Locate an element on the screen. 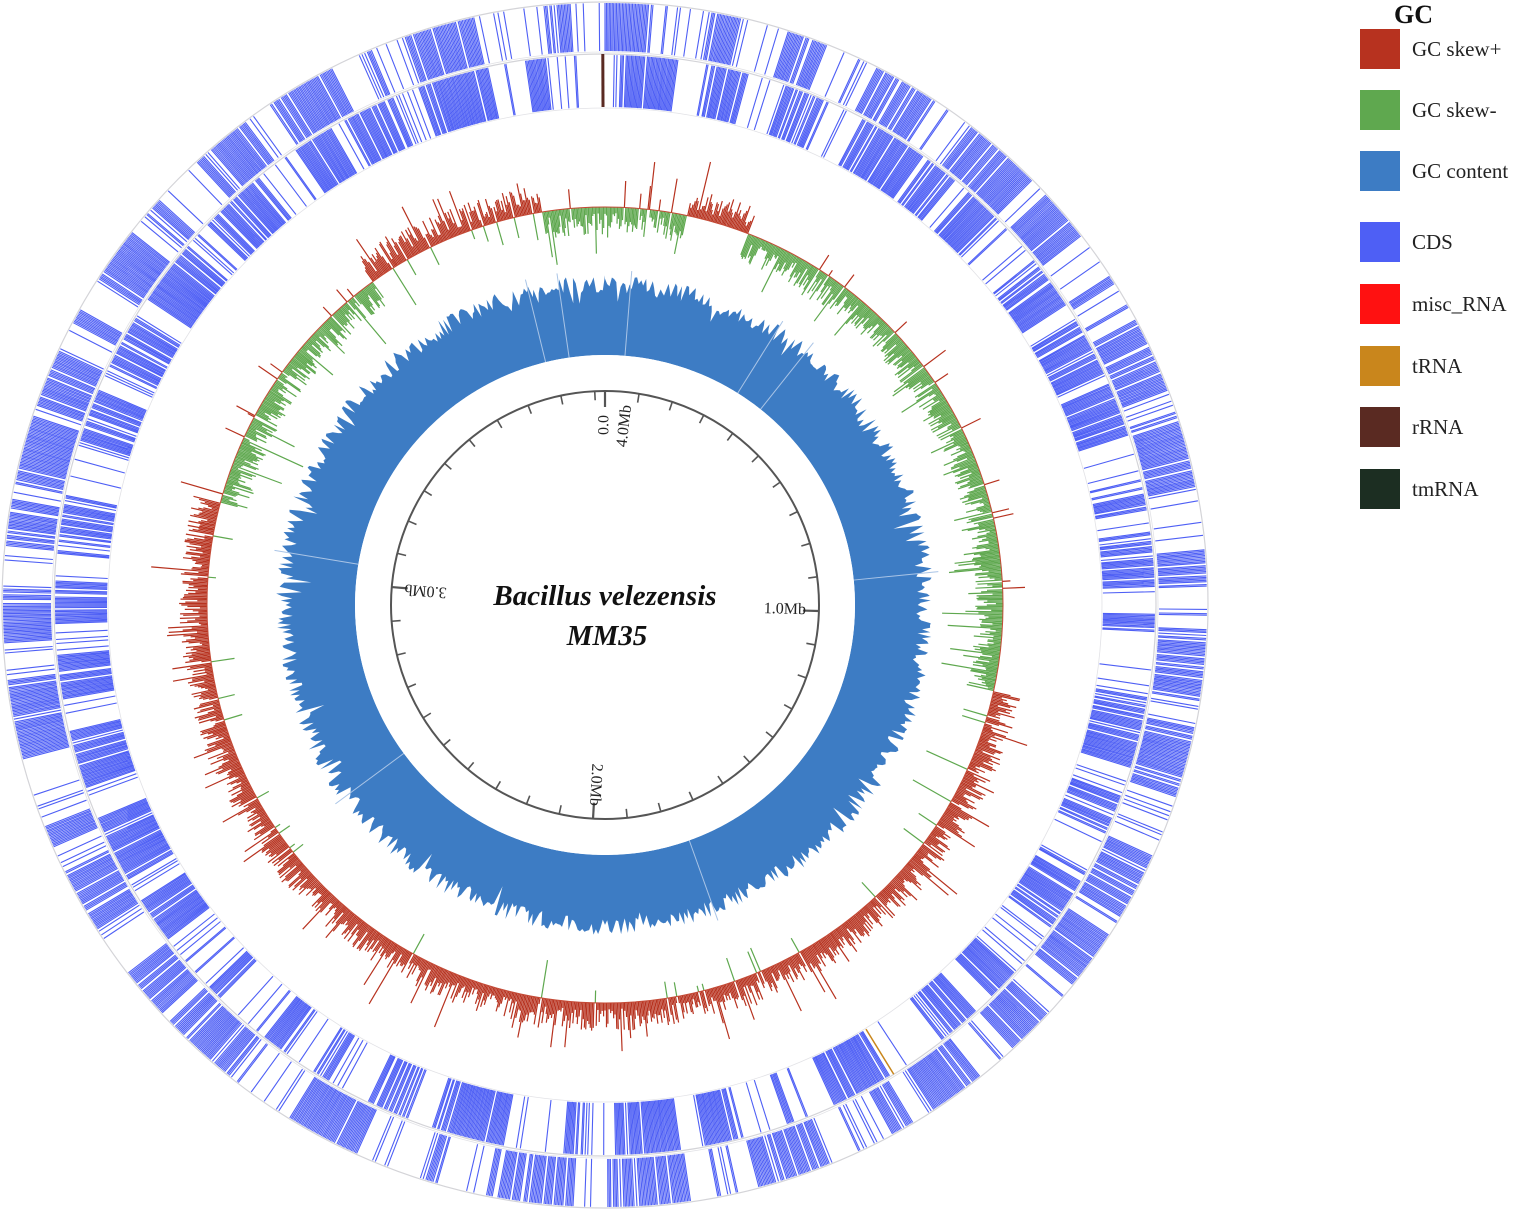 The width and height of the screenshot is (1535, 1225). legend-item-cds: CDS is located at coordinates (1406, 242).